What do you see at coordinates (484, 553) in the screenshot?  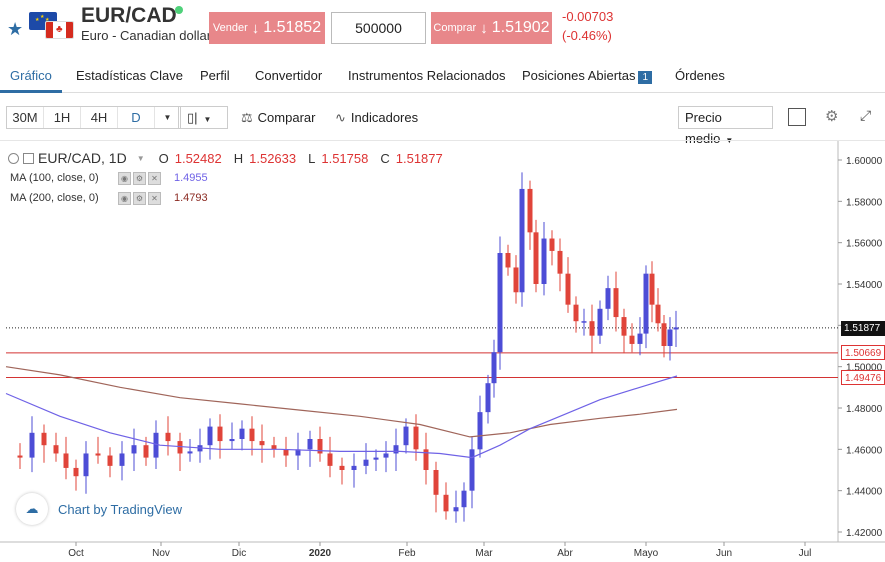 I see `time-tick-label: Mar` at bounding box center [484, 553].